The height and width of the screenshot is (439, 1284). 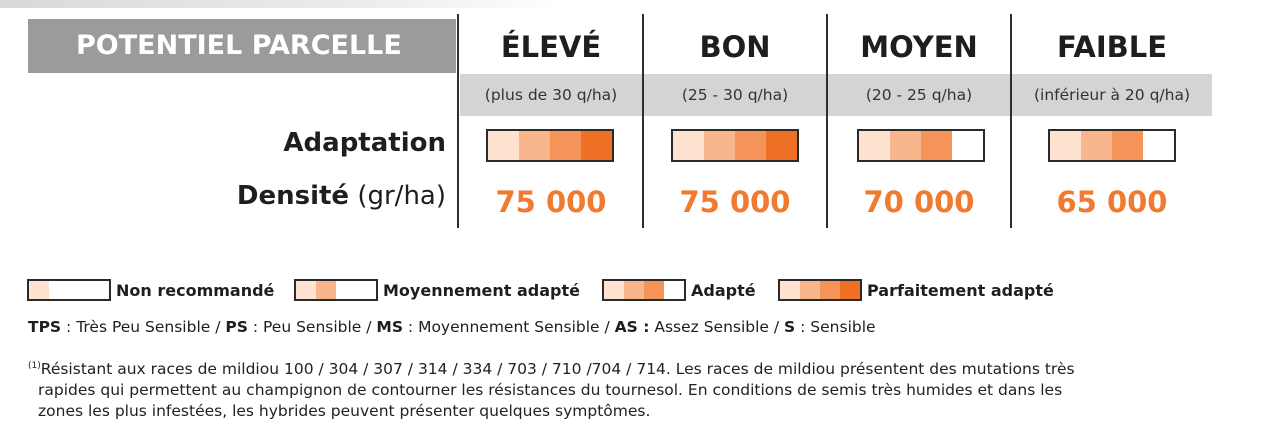 What do you see at coordinates (312, 327) in the screenshot?
I see `abbr-text: Peu Sensible` at bounding box center [312, 327].